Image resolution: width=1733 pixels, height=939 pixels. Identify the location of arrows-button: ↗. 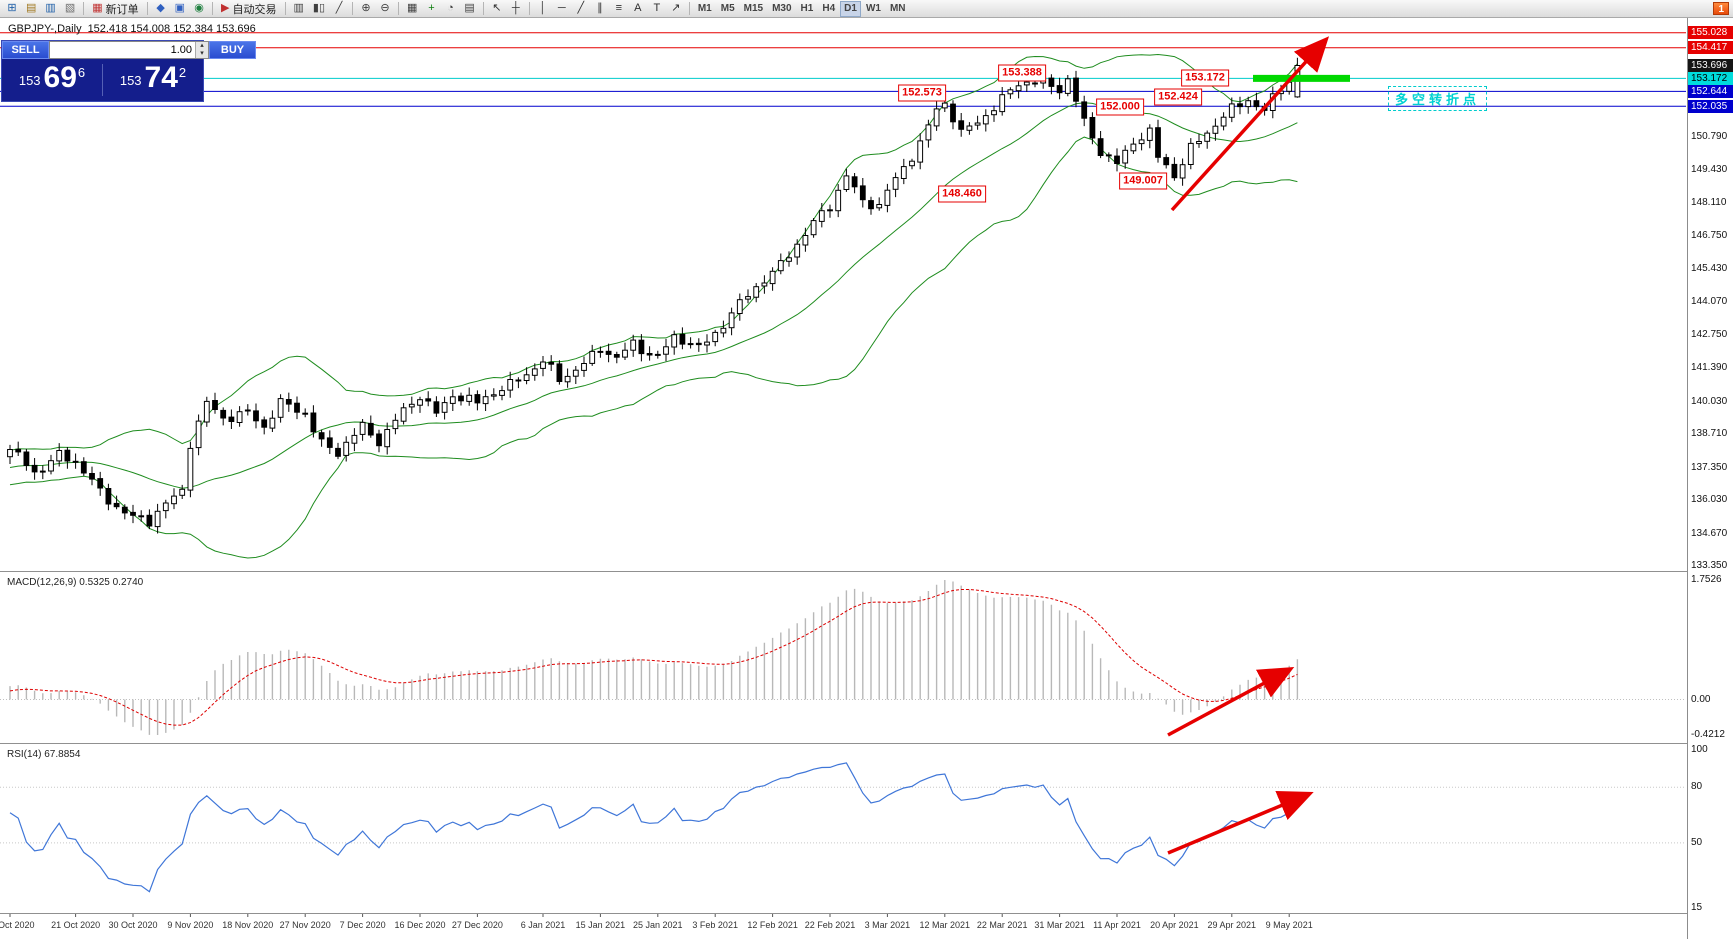
(676, 9).